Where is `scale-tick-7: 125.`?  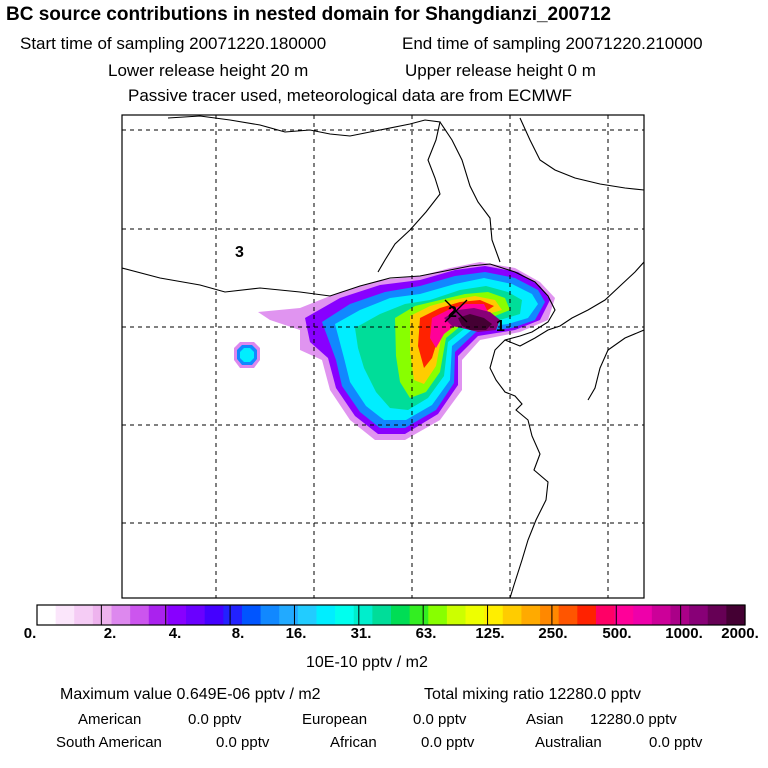 scale-tick-7: 125. is located at coordinates (490, 633).